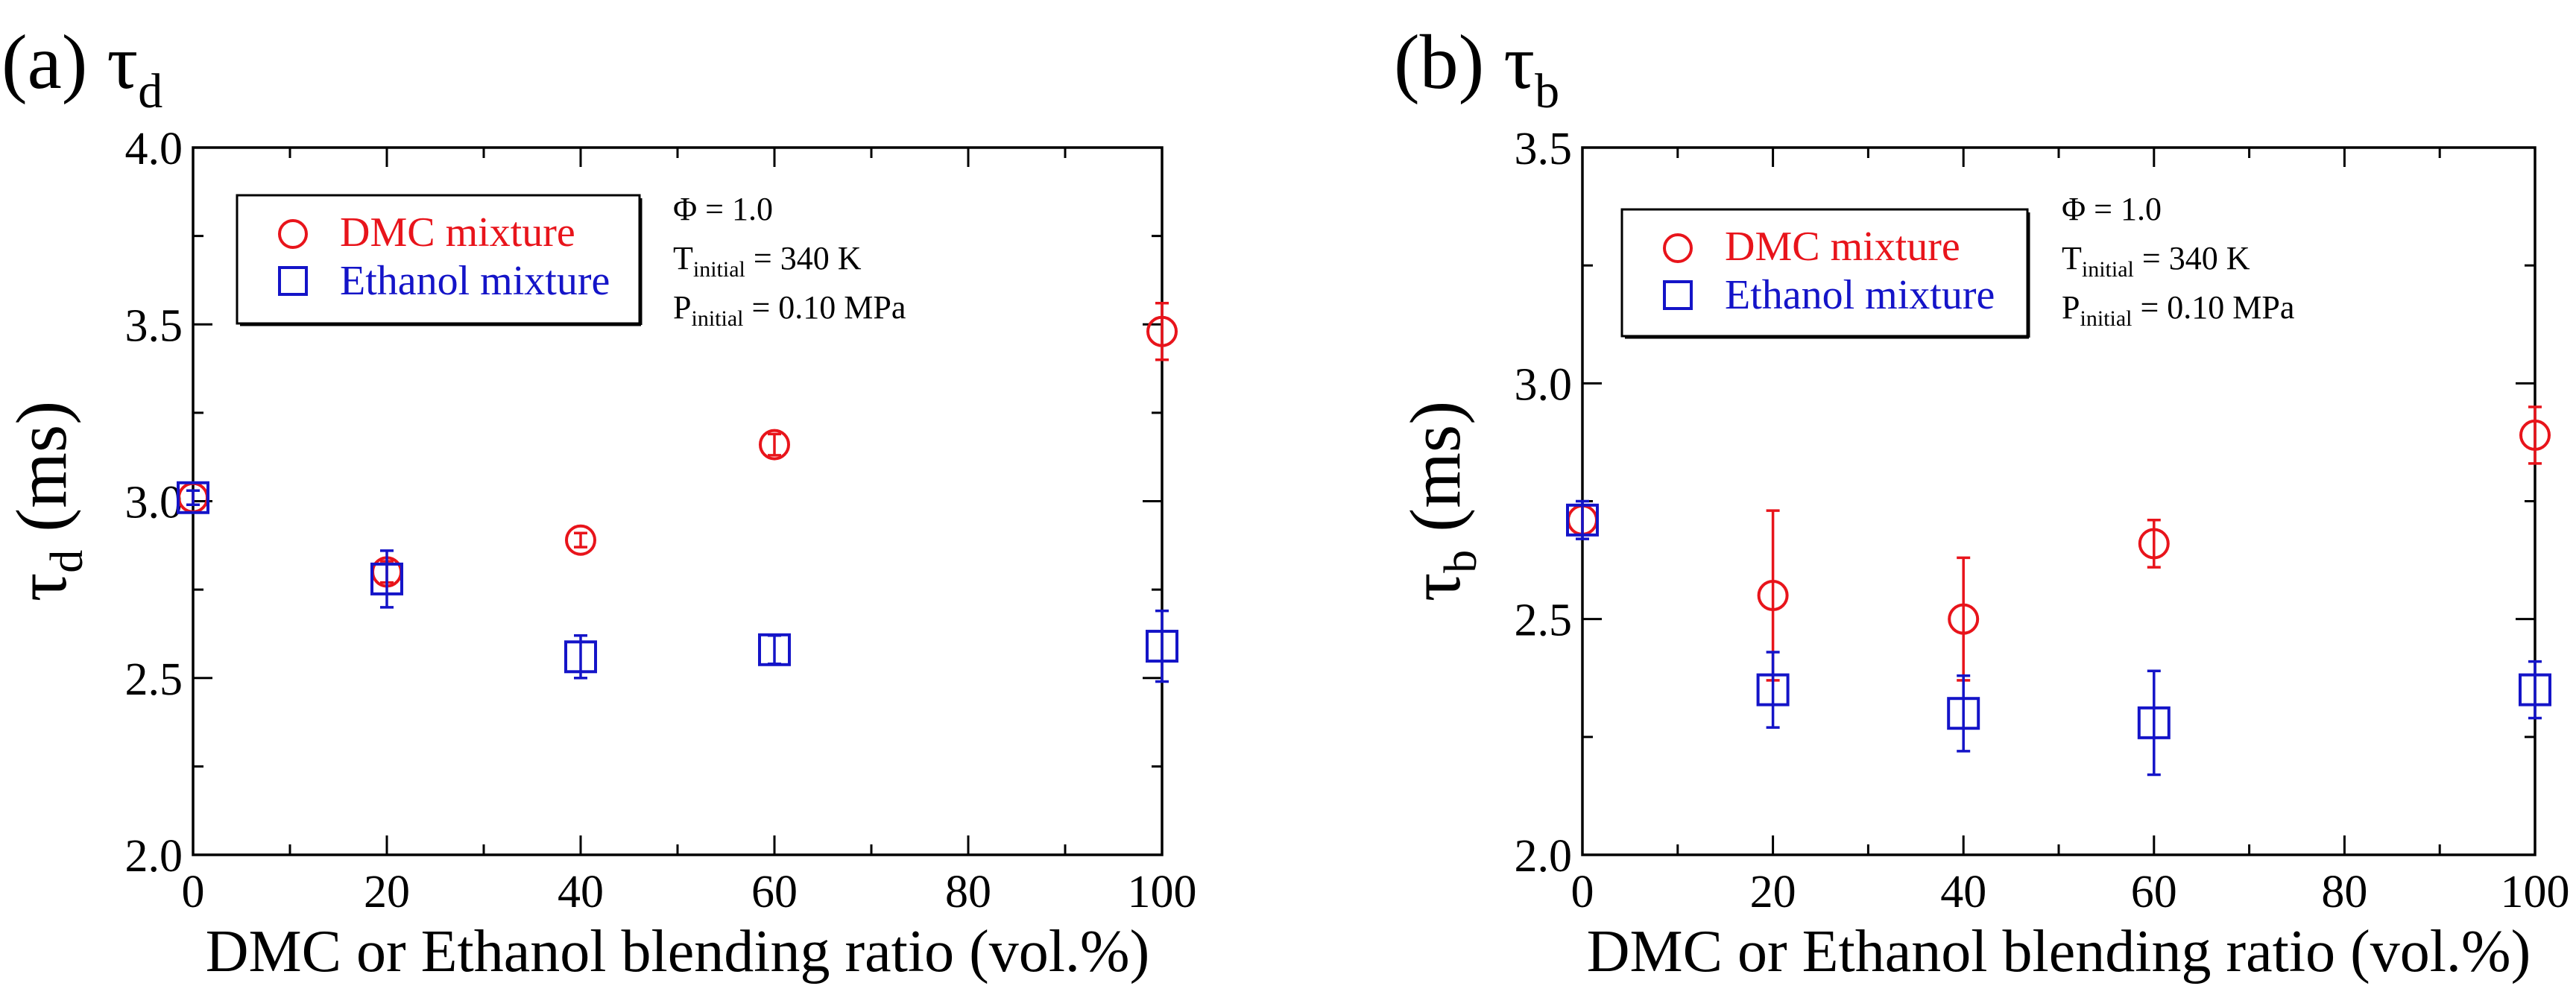  I want to click on panel-title: (a) τd, so click(81, 68).